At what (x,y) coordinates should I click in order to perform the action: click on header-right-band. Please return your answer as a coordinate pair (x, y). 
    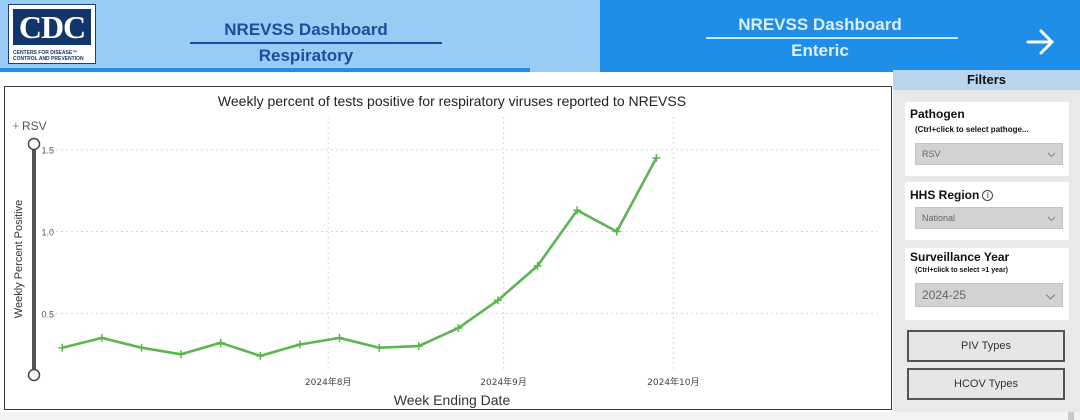
    Looking at the image, I should click on (840, 36).